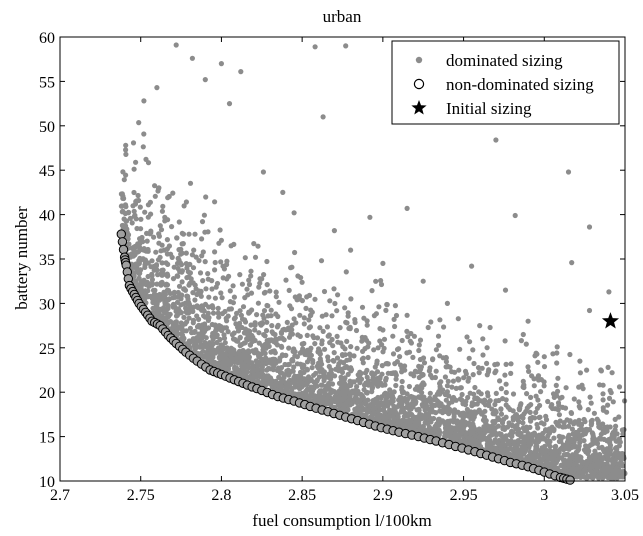  Describe the element at coordinates (60, 495) in the screenshot. I see `x-tick-label: 2.7` at that location.